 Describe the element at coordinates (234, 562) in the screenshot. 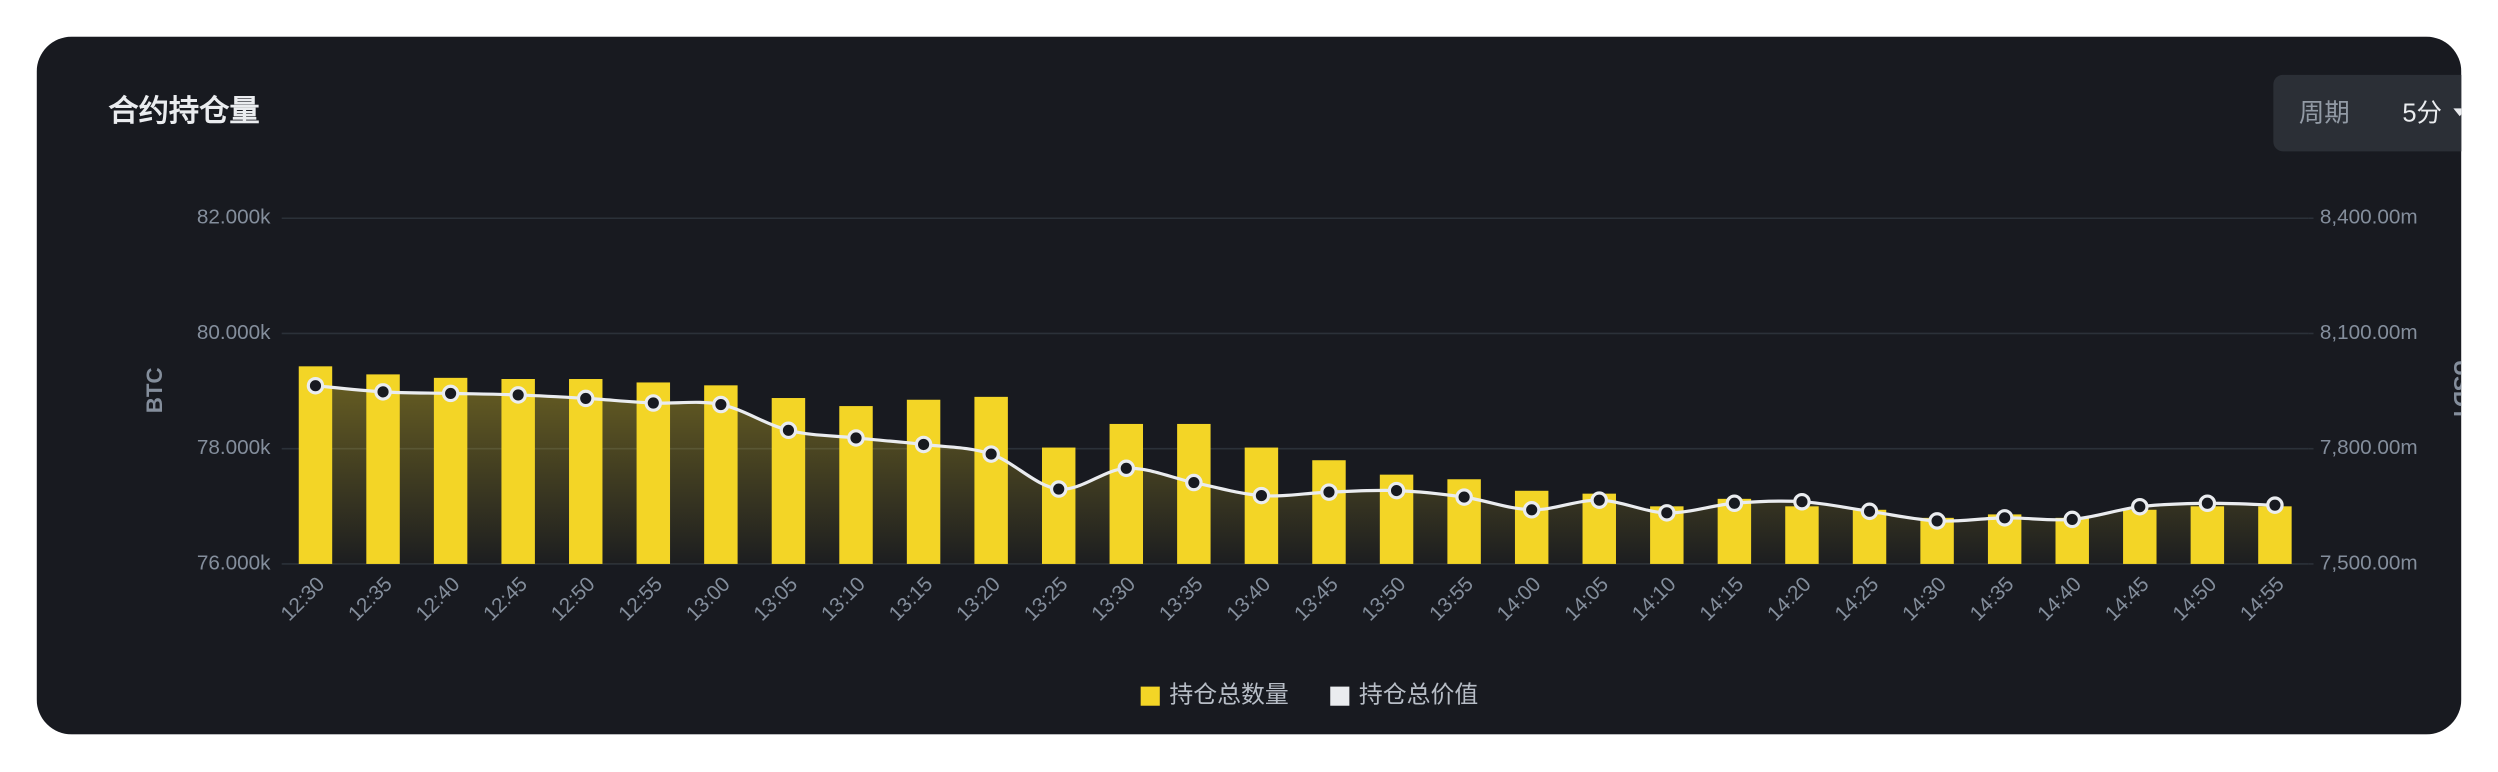

I see `y-tick-label: 76.000k` at that location.